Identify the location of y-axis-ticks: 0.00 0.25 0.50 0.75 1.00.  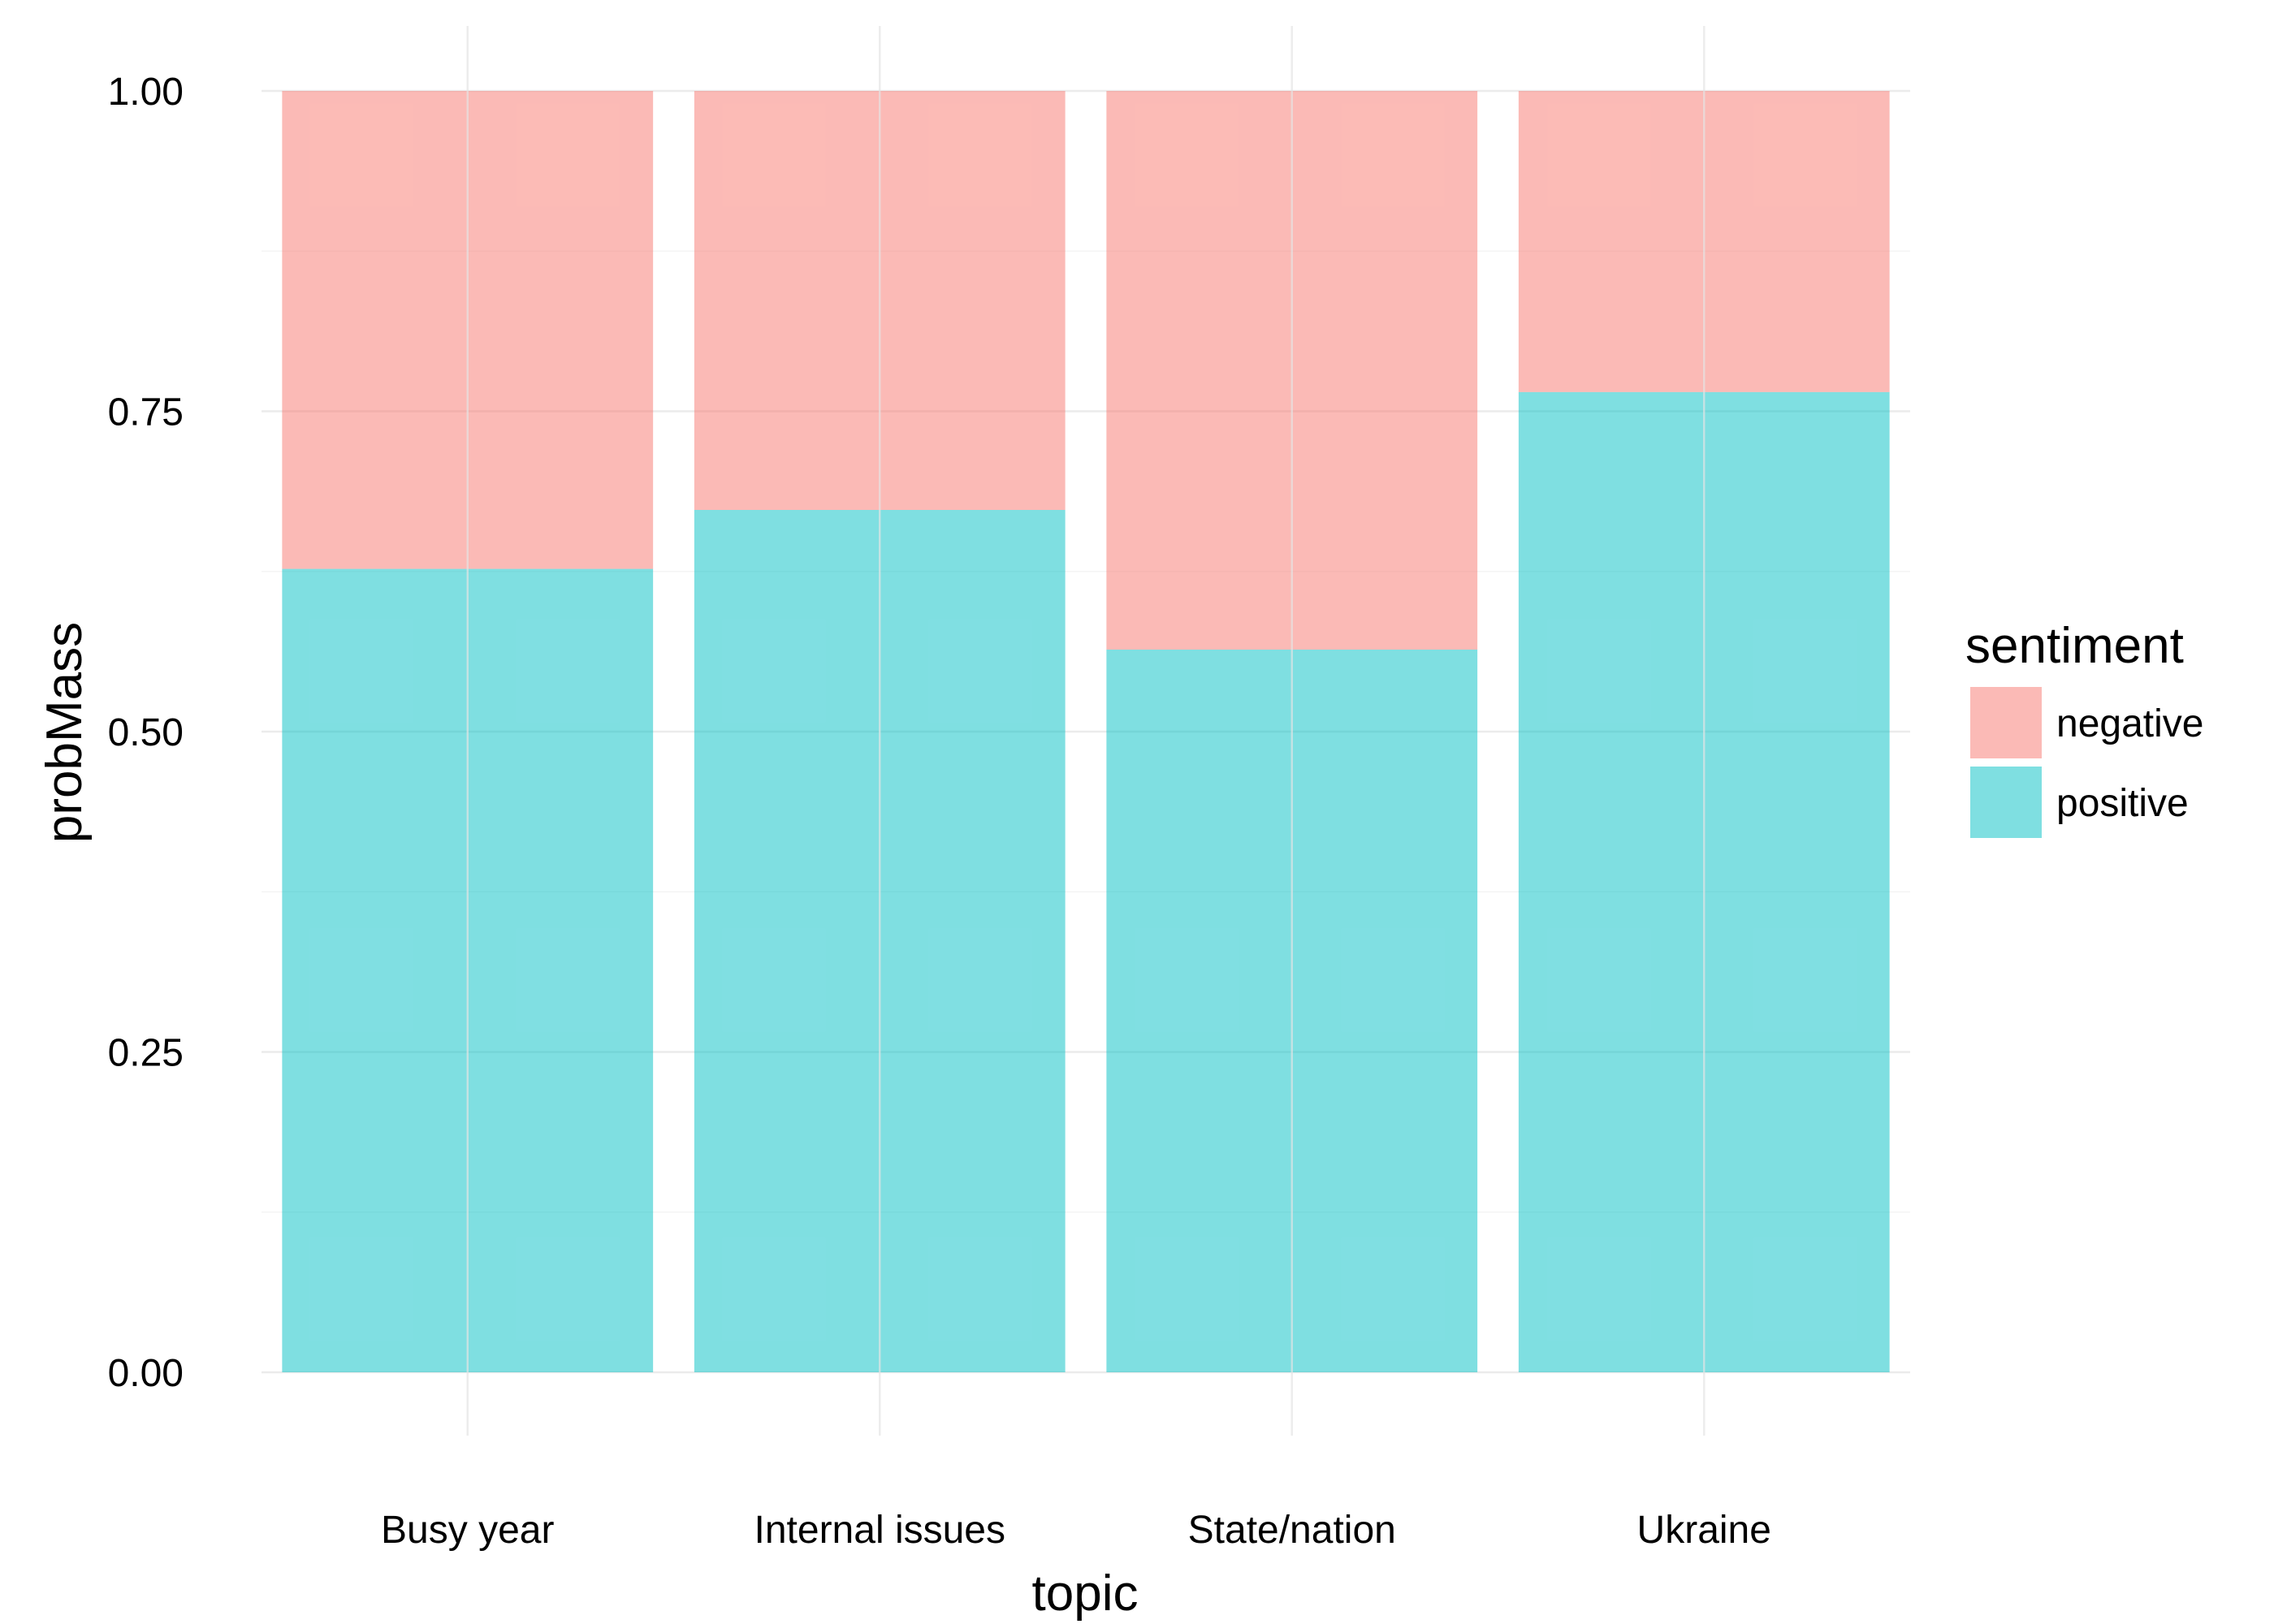
(146, 733).